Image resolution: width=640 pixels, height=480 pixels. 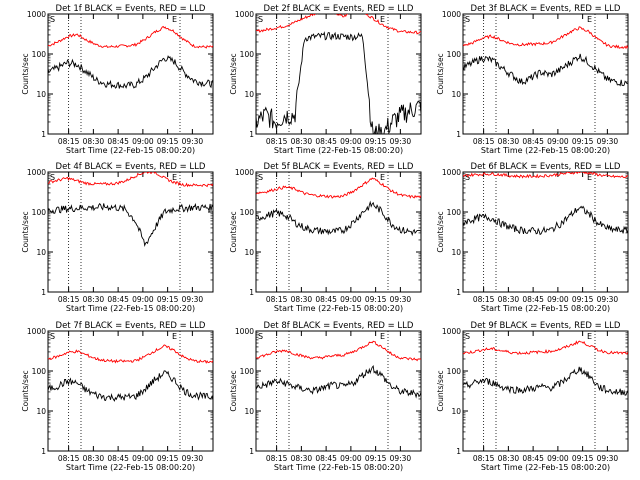 I want to click on panel-title: Det 2f BLACK = Events, RED = LLD, so click(x=339, y=9).